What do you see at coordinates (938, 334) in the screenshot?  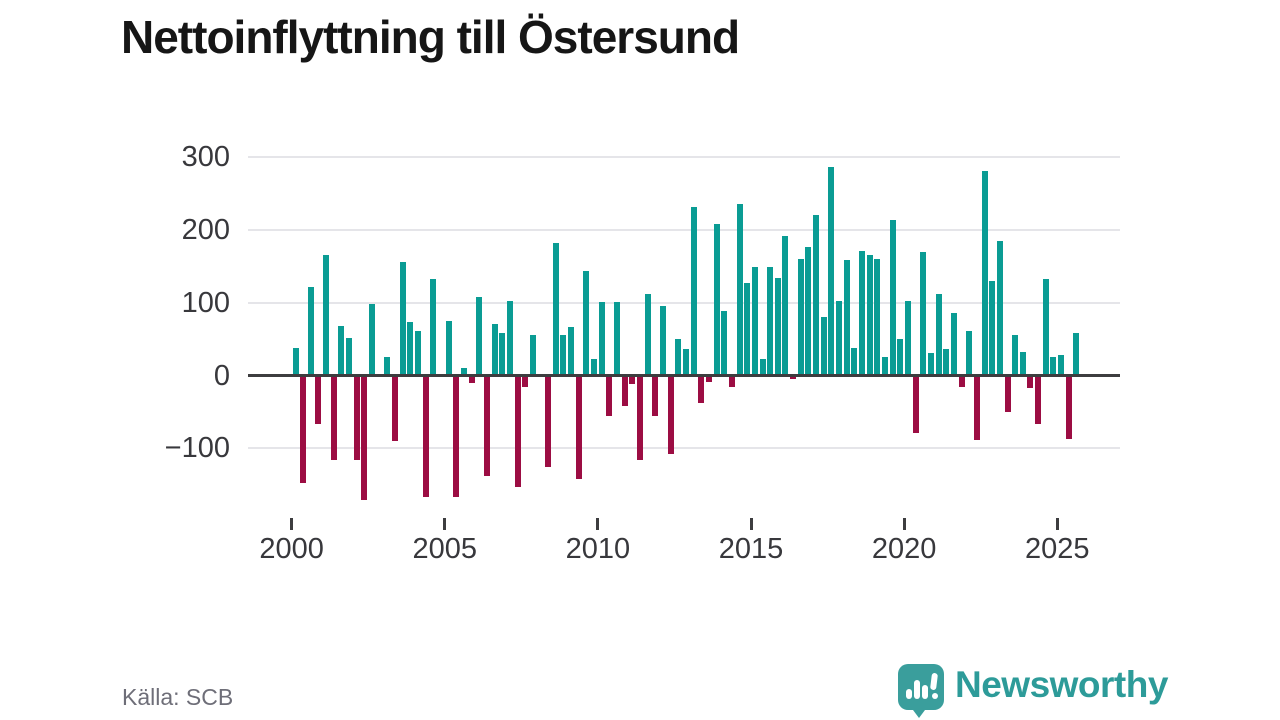 I see `bar-2021Q1` at bounding box center [938, 334].